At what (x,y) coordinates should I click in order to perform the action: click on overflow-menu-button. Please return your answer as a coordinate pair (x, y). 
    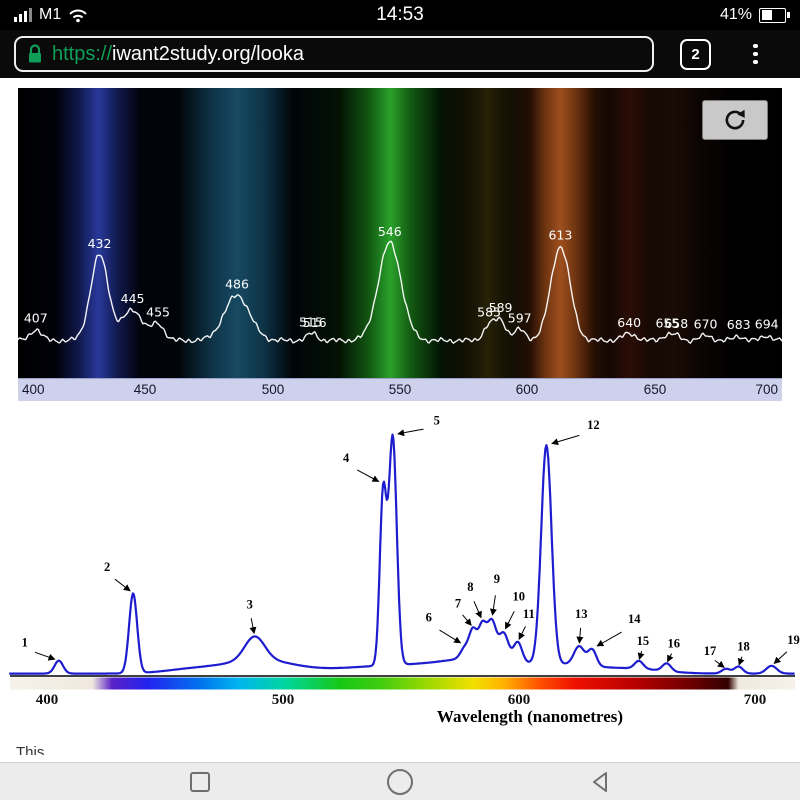
    Looking at the image, I should click on (755, 54).